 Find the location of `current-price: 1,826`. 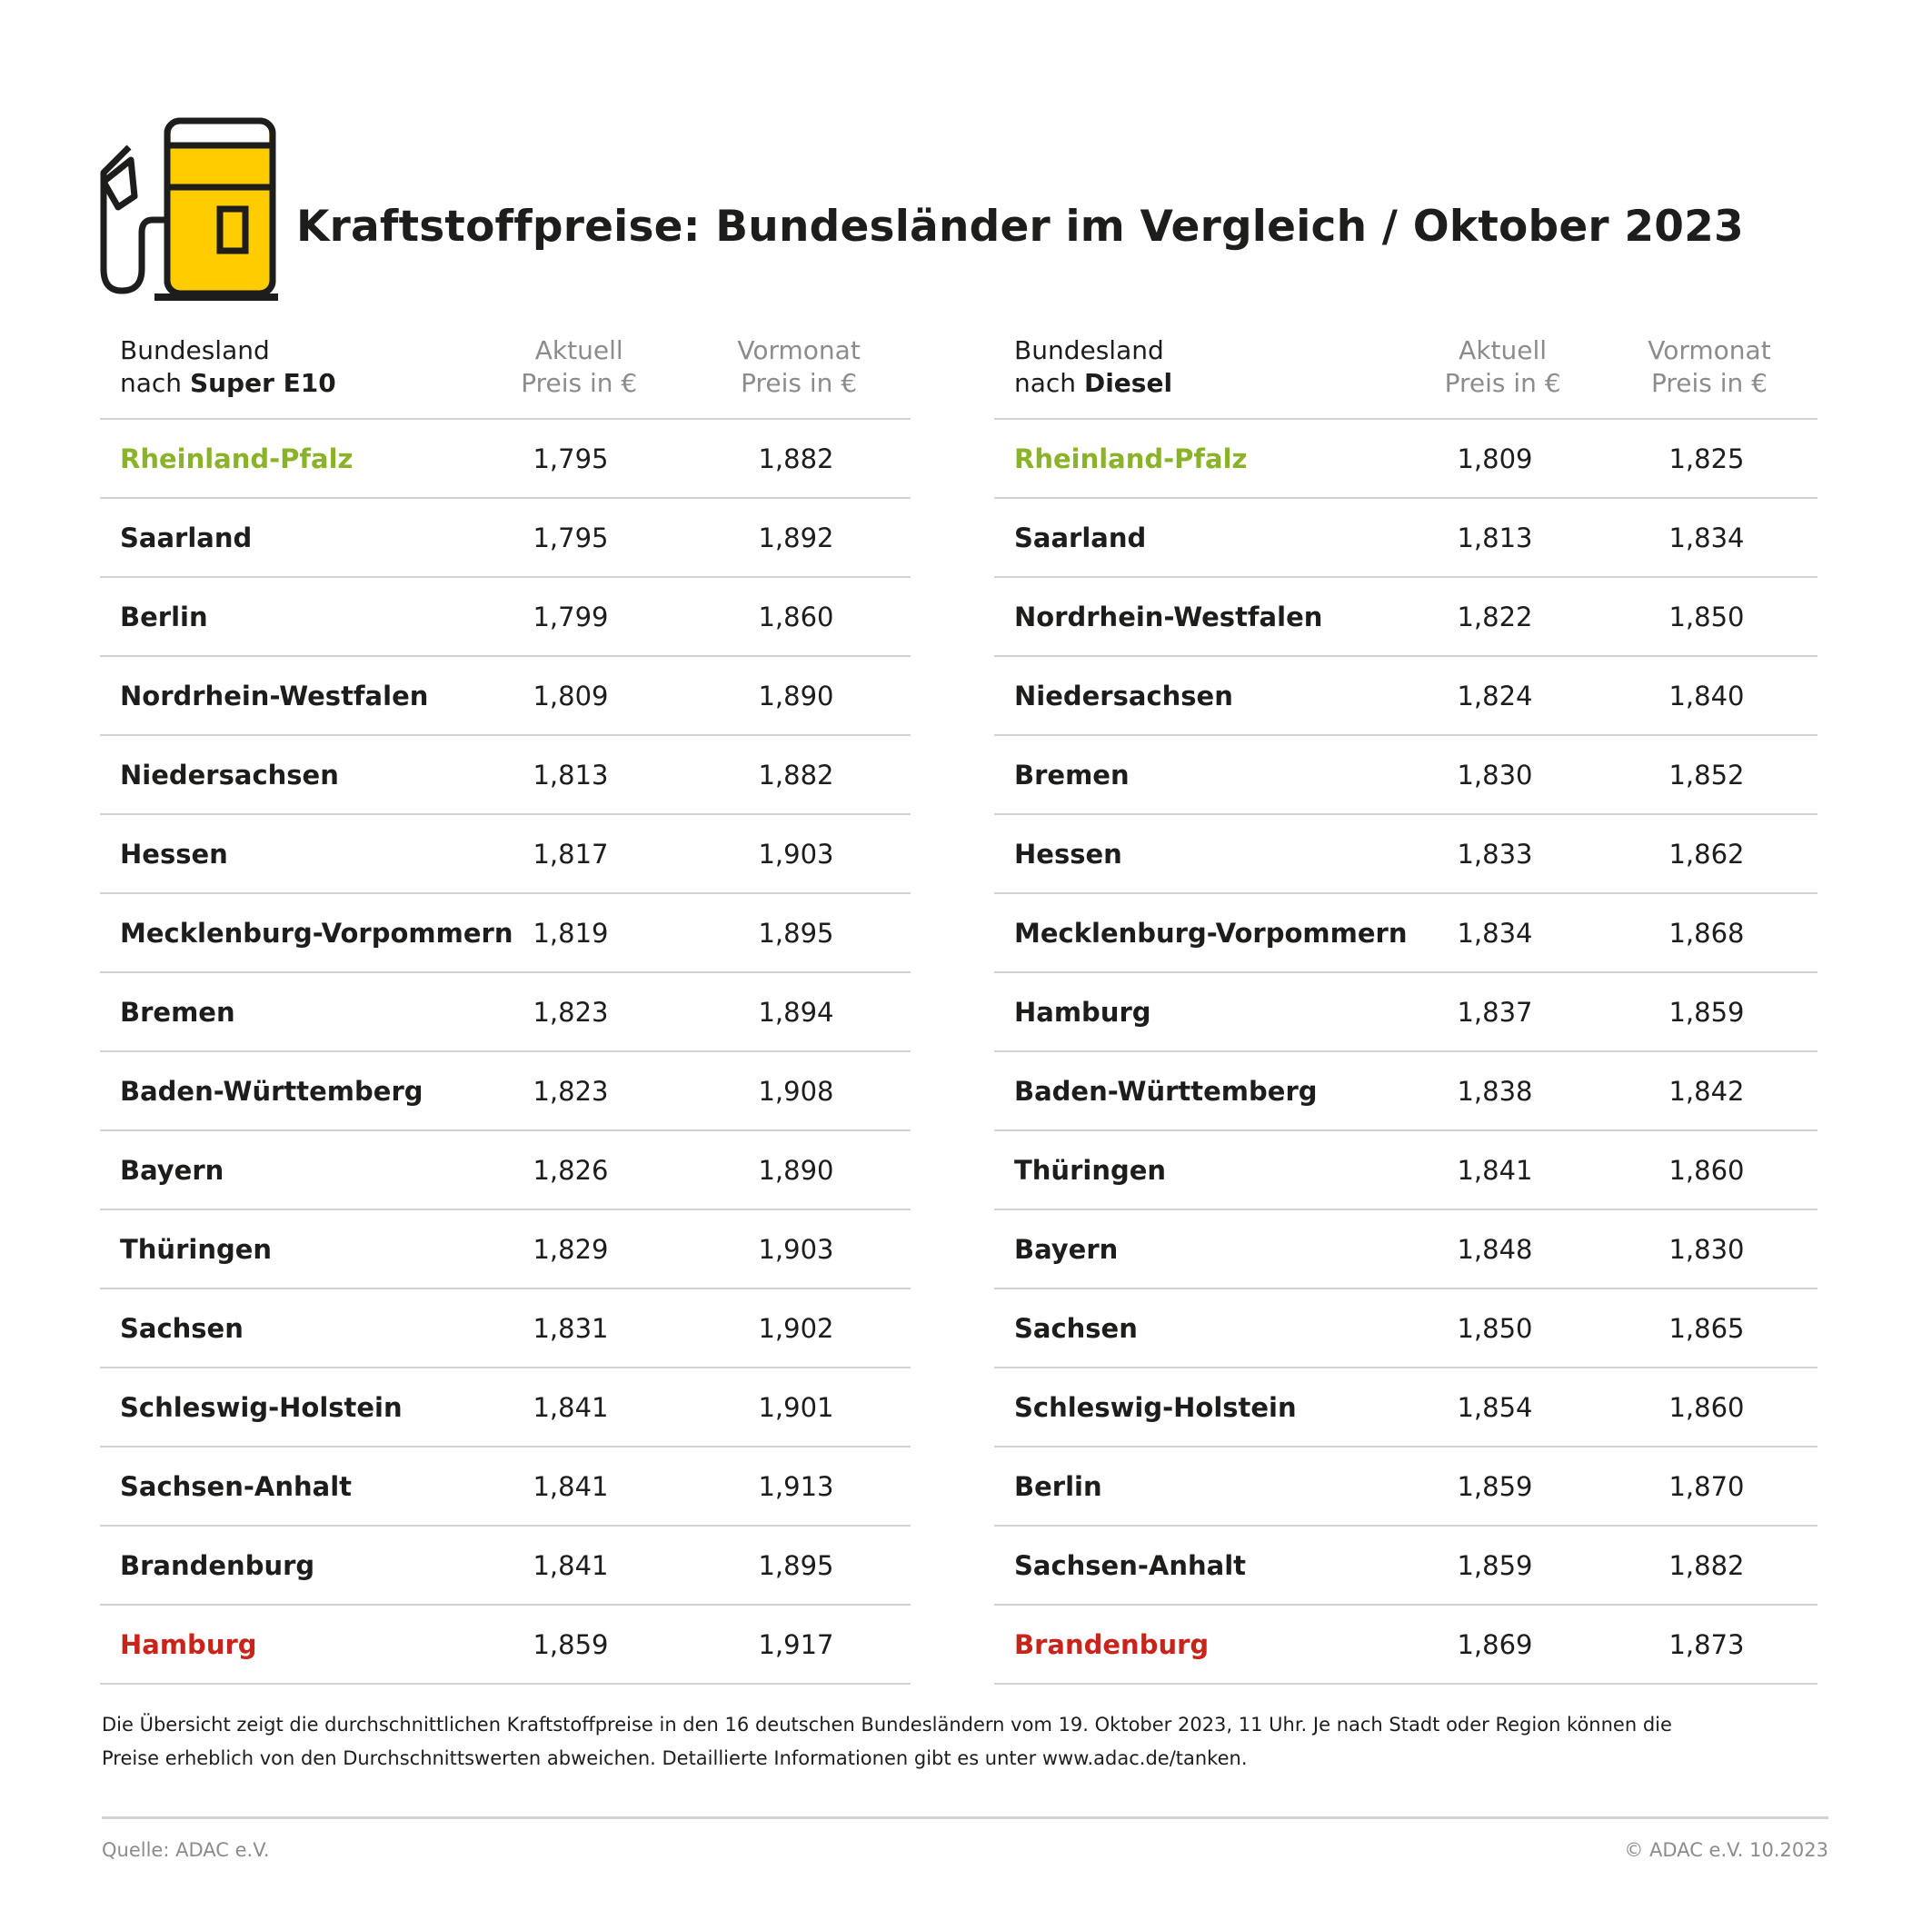

current-price: 1,826 is located at coordinates (571, 1170).